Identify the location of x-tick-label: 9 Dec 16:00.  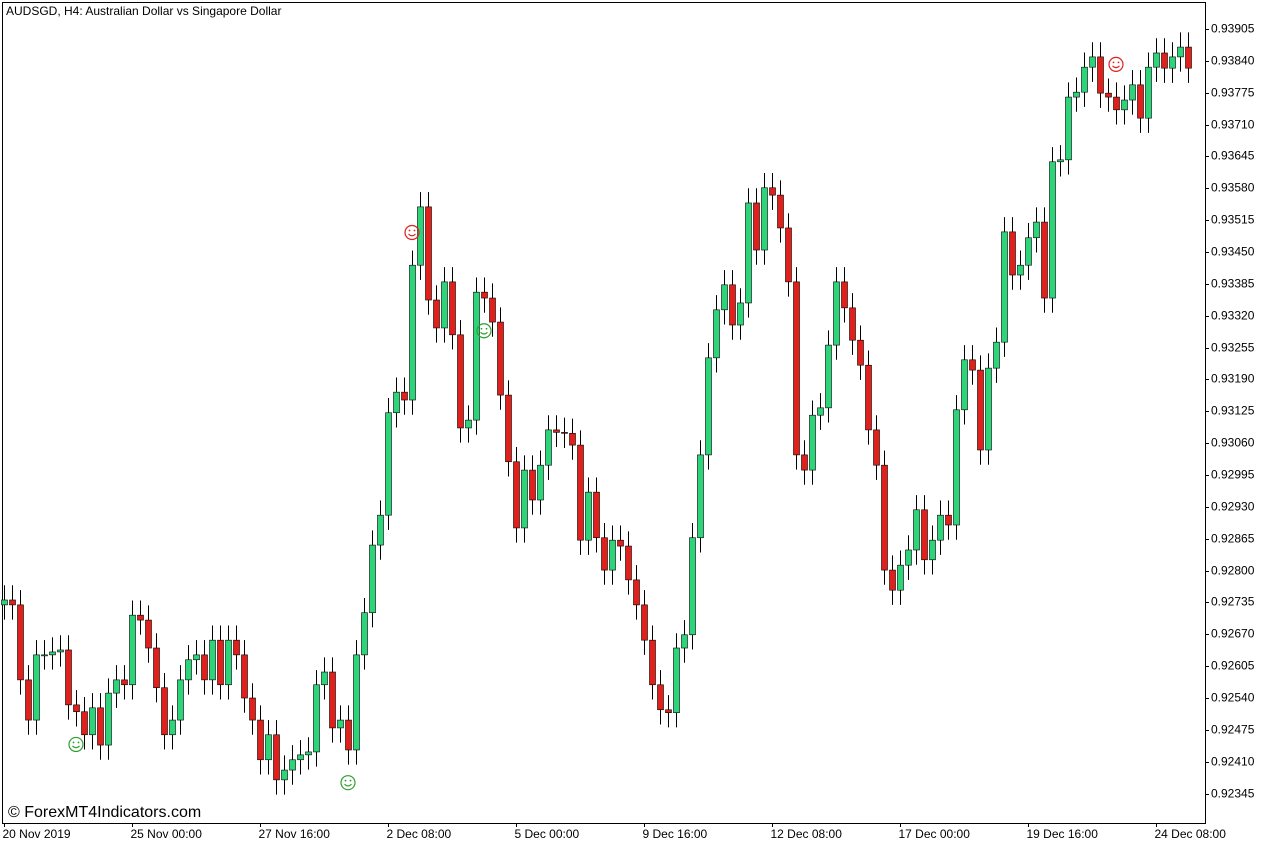
(675, 834).